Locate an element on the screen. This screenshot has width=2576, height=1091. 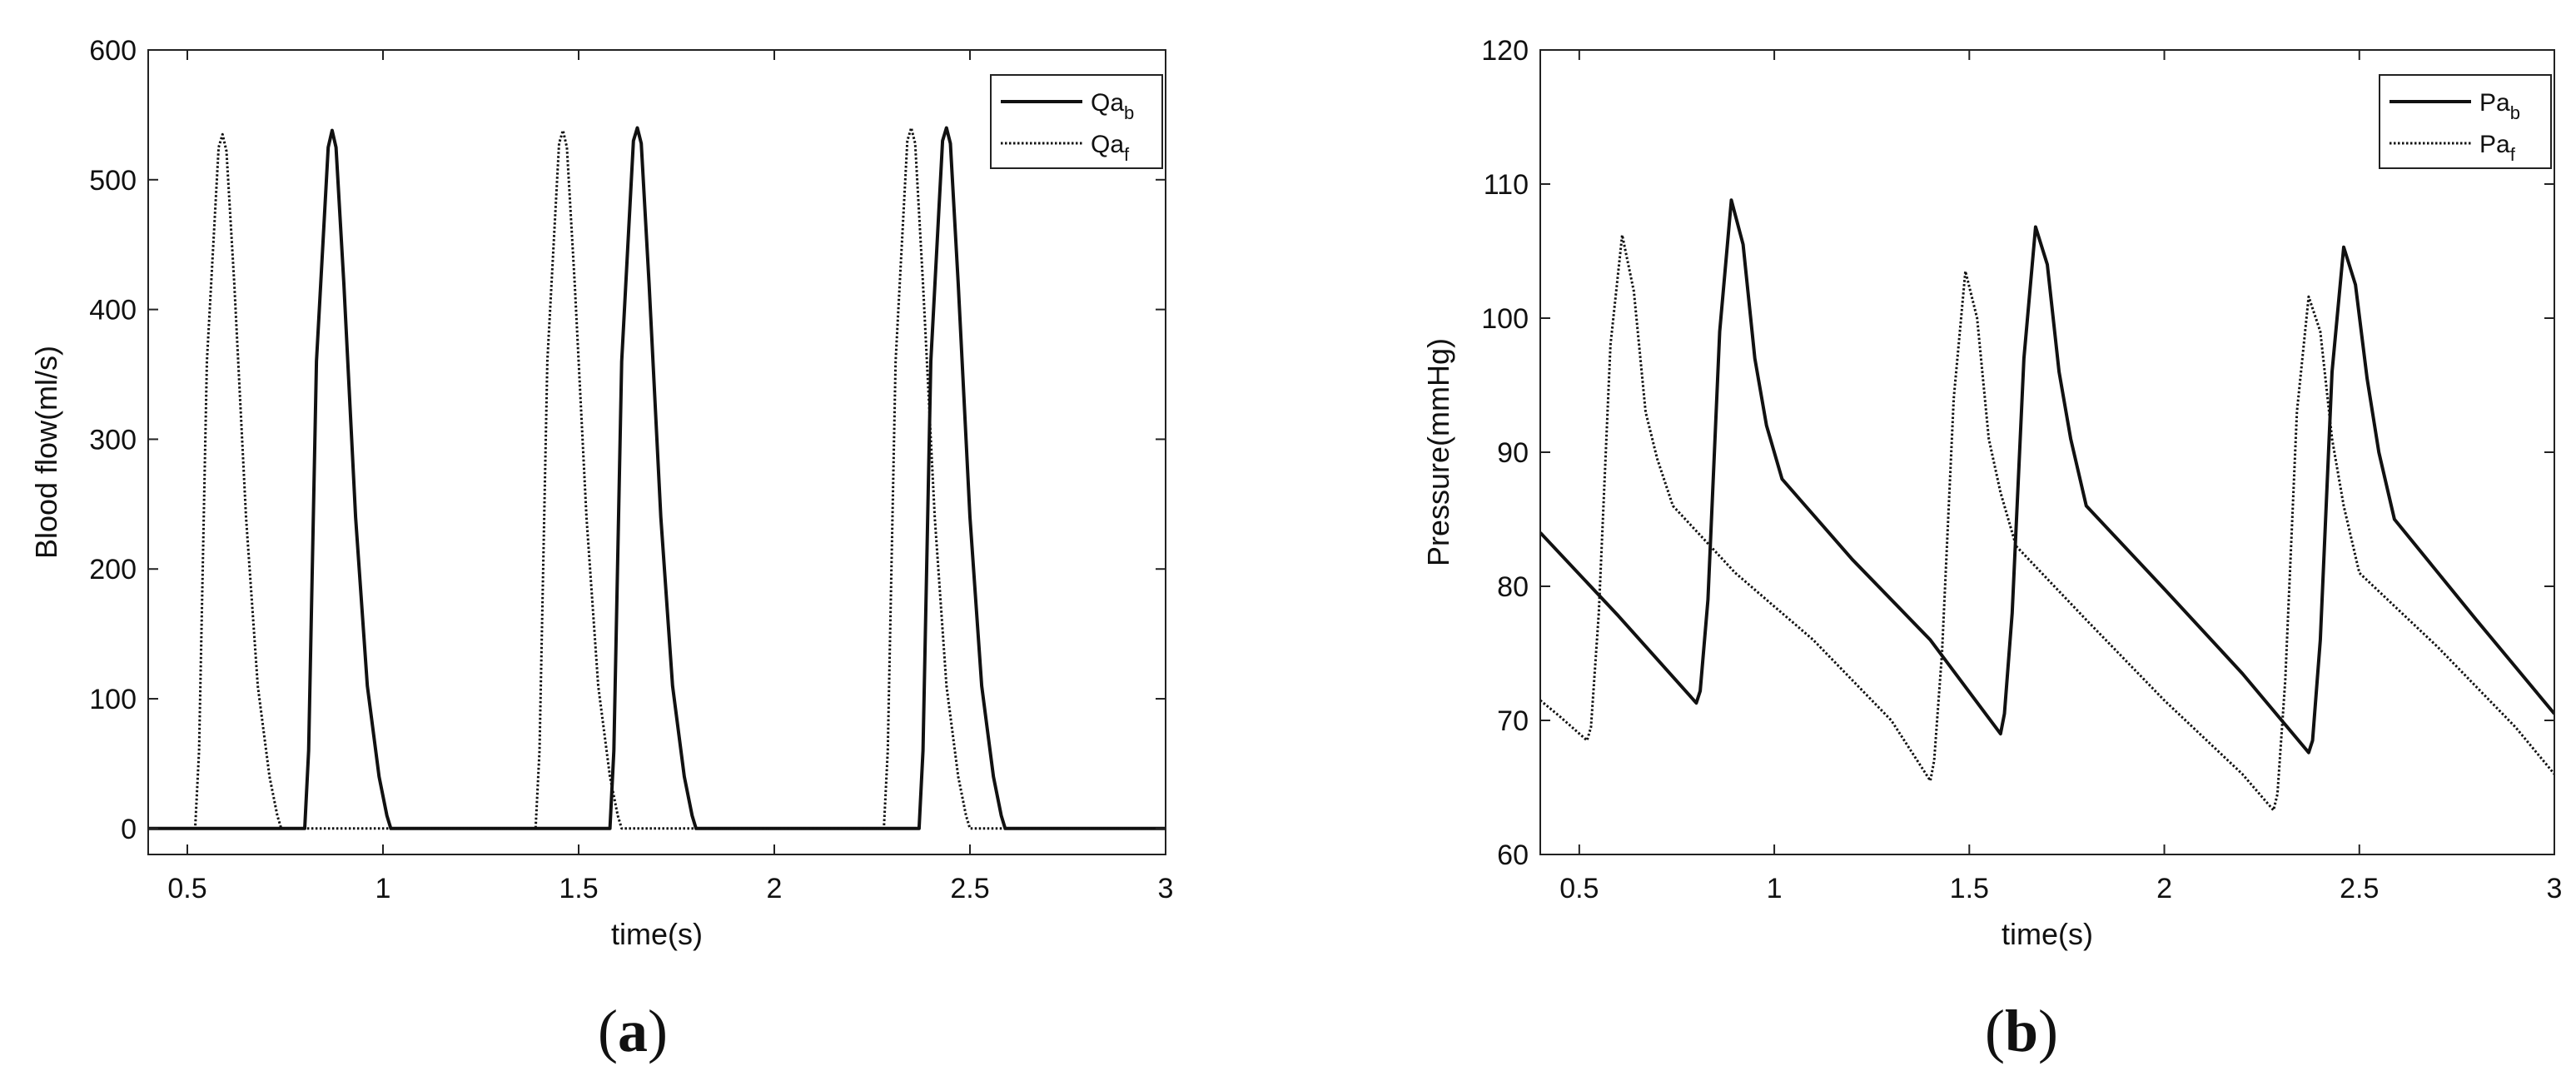
y-tick-label: 300 is located at coordinates (113, 440).